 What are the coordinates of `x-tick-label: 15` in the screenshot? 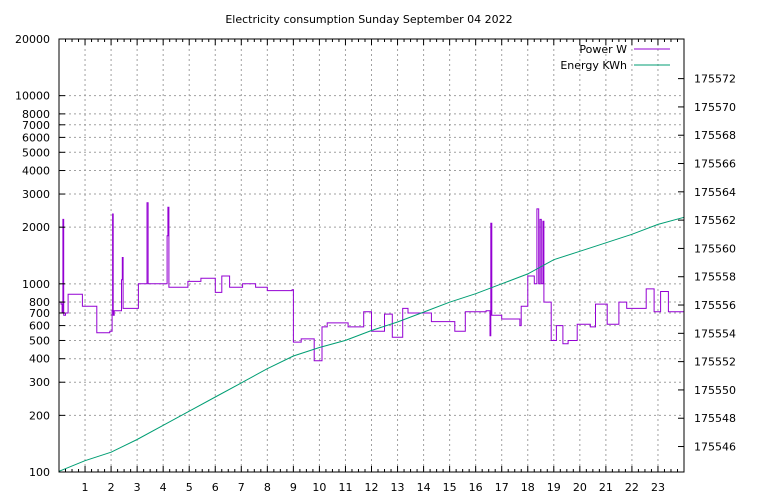 It's located at (450, 487).